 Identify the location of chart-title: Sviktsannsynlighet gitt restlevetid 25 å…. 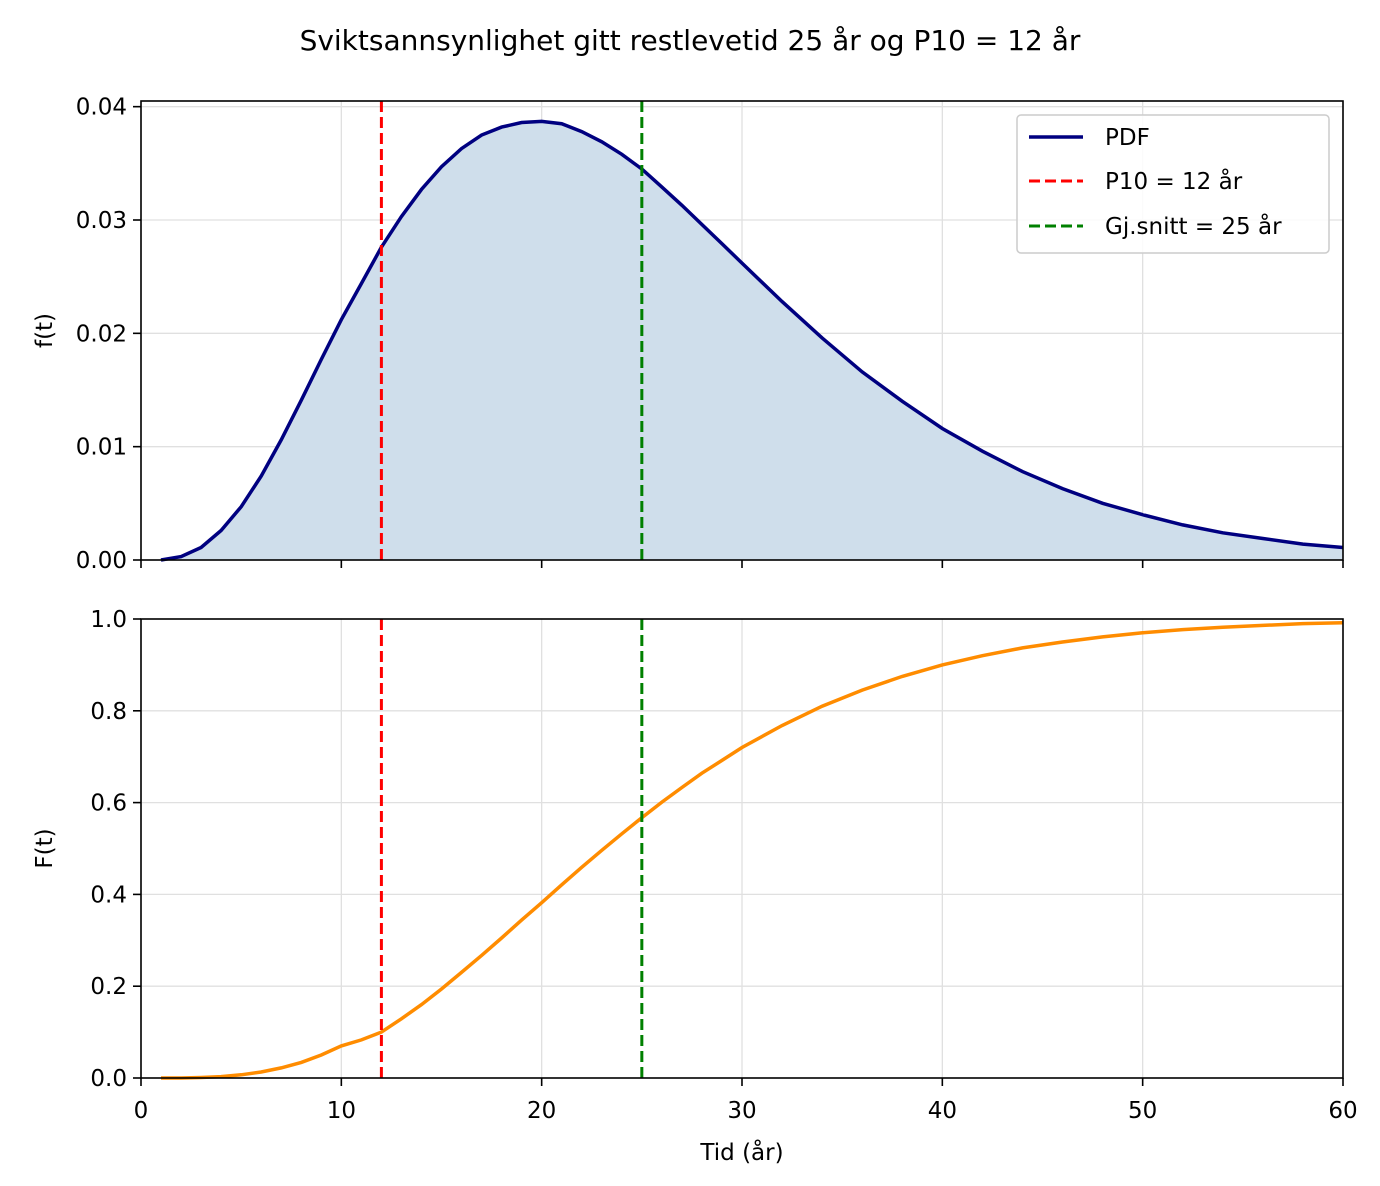
(690, 40).